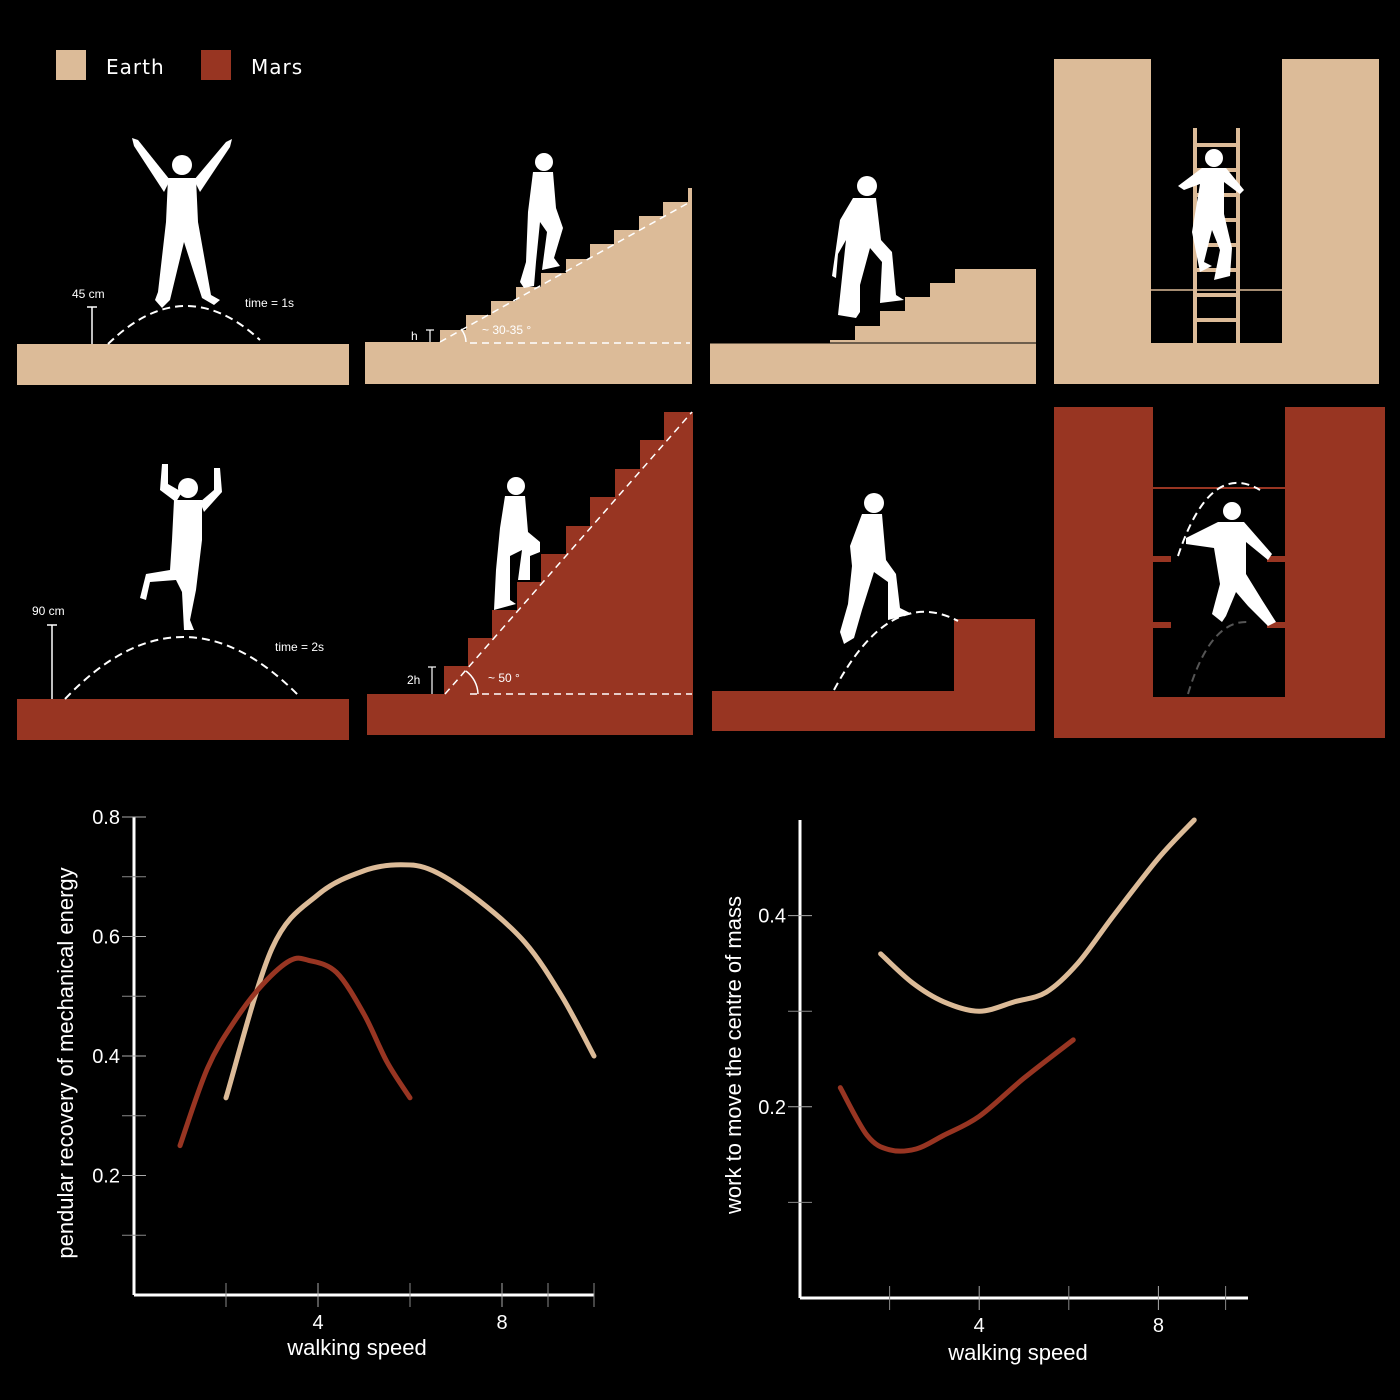  I want to click on bound-trajectory, so click(1219, 519).